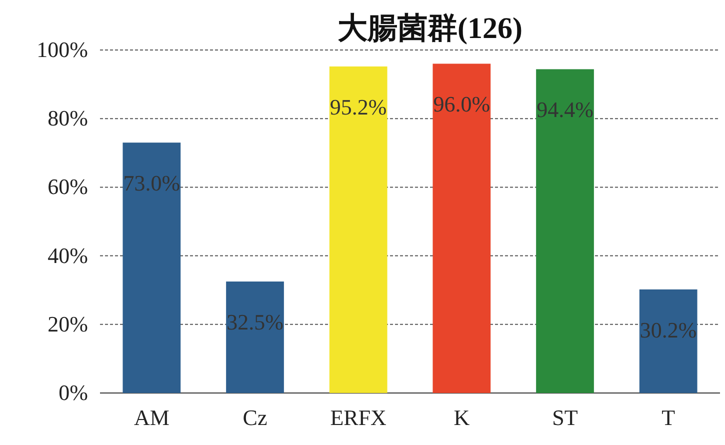  I want to click on x-tick-label: ERFX, so click(358, 417).